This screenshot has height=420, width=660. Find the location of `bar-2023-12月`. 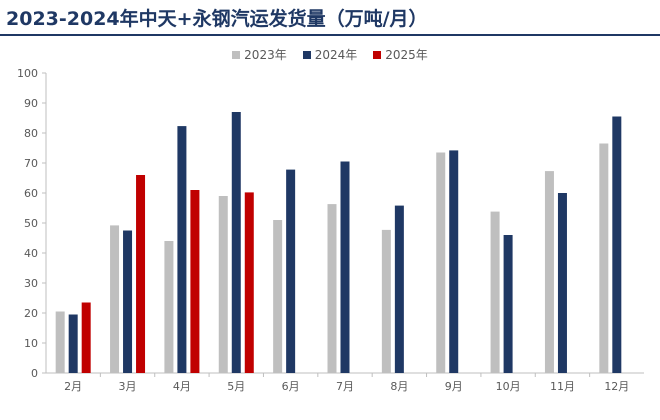

bar-2023-12月 is located at coordinates (604, 258).